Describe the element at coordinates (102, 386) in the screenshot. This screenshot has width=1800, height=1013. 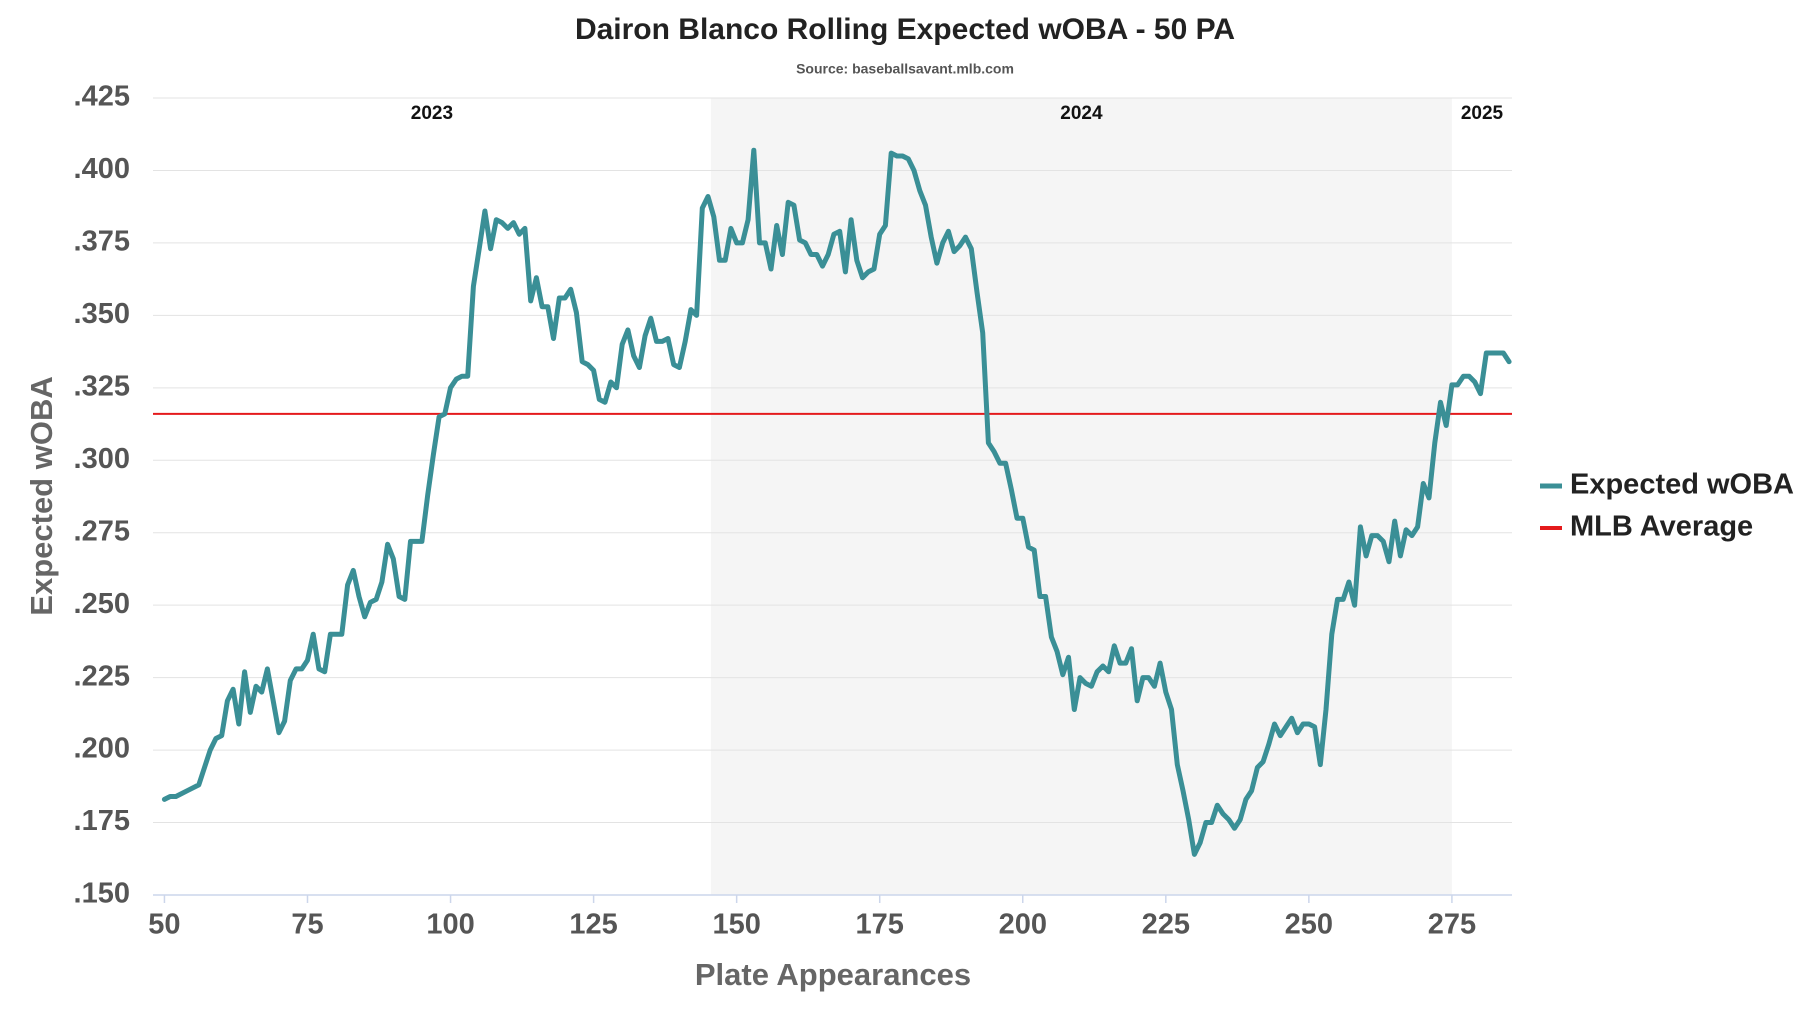
I see `y-tick-label: .325` at that location.